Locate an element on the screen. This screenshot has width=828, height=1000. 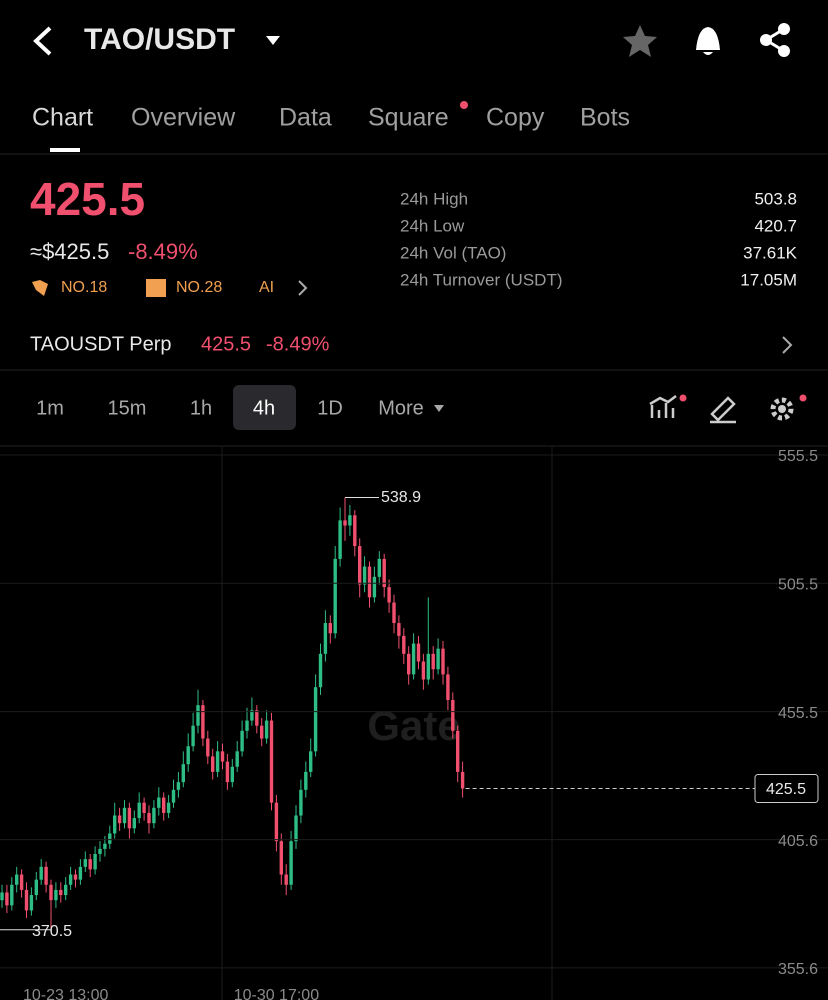
stat-value: 420.7 is located at coordinates (775, 225).